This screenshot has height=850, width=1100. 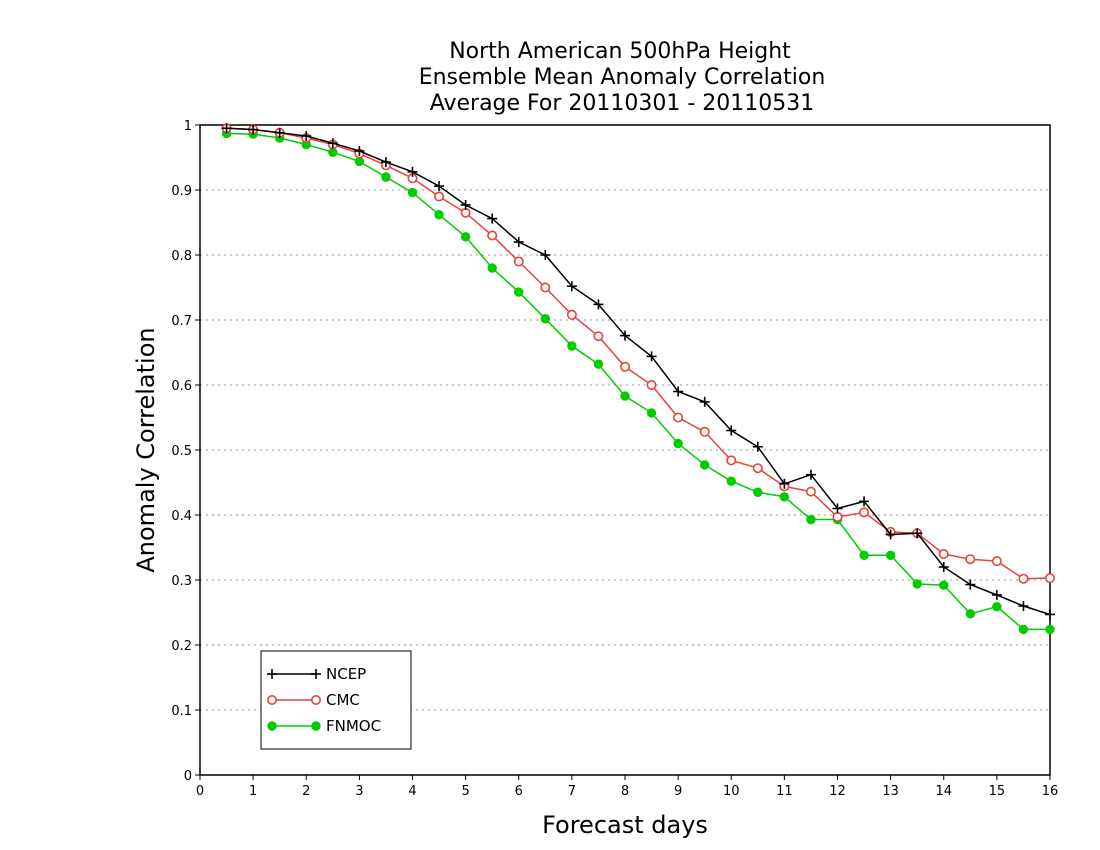 What do you see at coordinates (188, 776) in the screenshot?
I see `y-tick-label-0: 0` at bounding box center [188, 776].